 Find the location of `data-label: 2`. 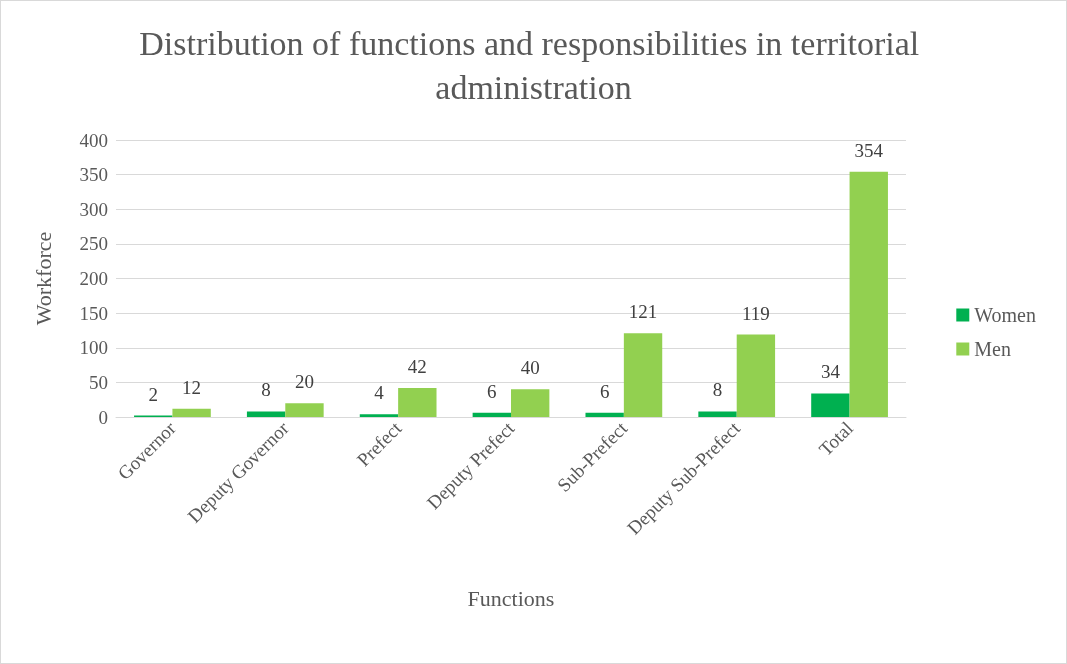

data-label: 2 is located at coordinates (153, 394).